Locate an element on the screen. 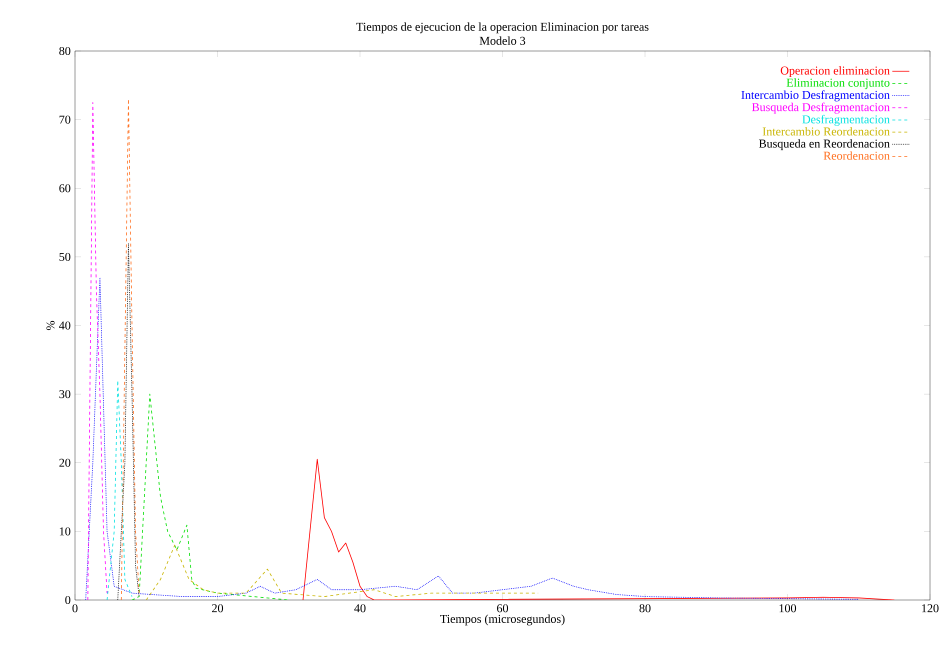 This screenshot has height=650, width=948. x-tick-label: 80 is located at coordinates (645, 608).